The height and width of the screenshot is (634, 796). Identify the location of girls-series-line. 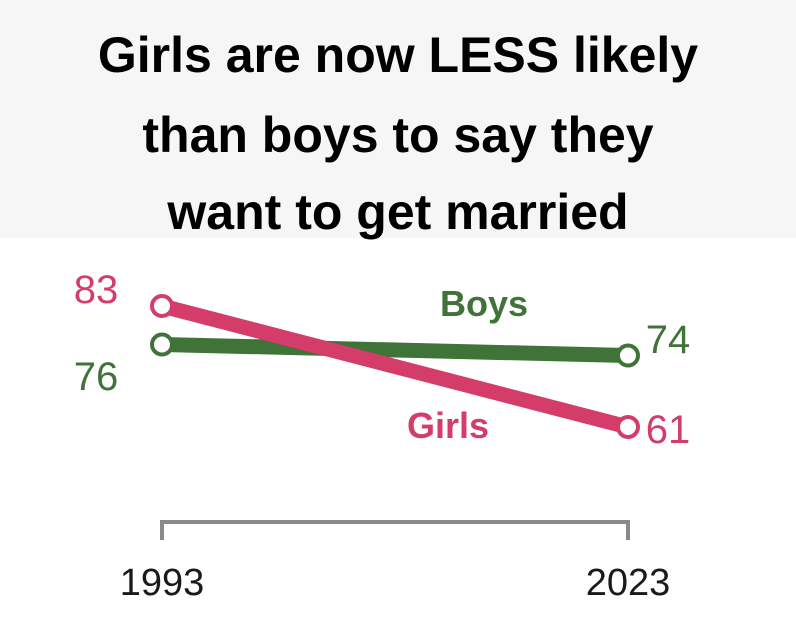
(395, 366).